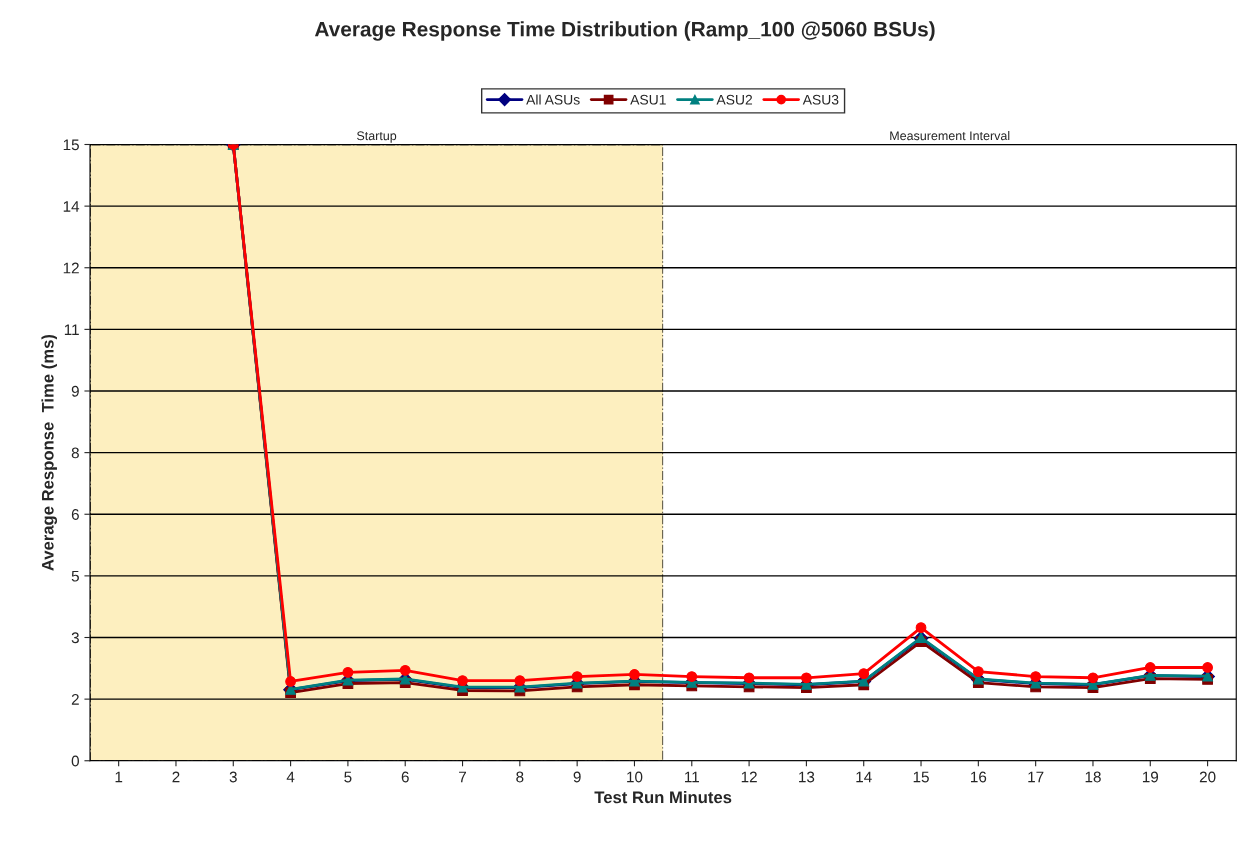 The width and height of the screenshot is (1250, 850). What do you see at coordinates (1036, 777) in the screenshot?
I see `x-tick-label: 17` at bounding box center [1036, 777].